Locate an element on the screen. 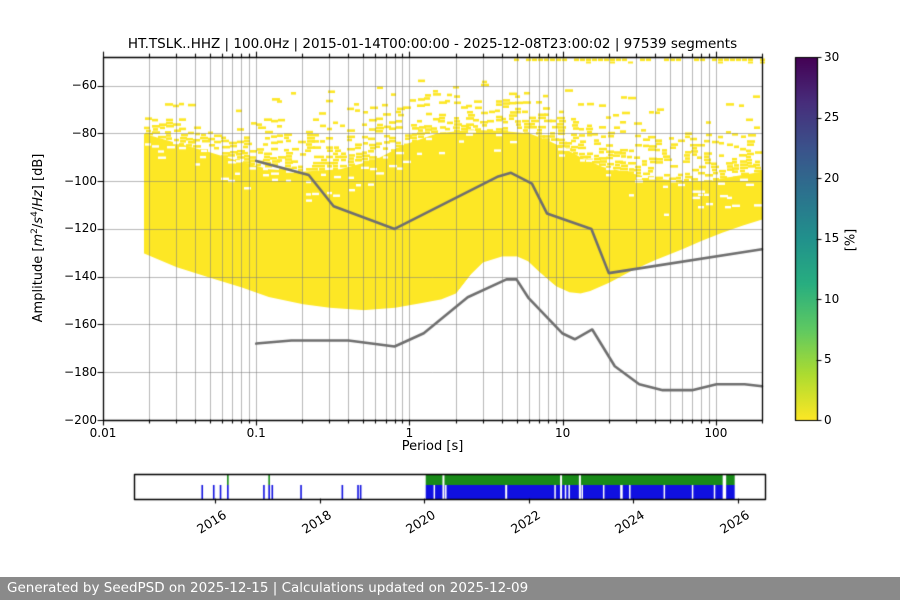  colorbar-tick-label: 30 is located at coordinates (832, 56).